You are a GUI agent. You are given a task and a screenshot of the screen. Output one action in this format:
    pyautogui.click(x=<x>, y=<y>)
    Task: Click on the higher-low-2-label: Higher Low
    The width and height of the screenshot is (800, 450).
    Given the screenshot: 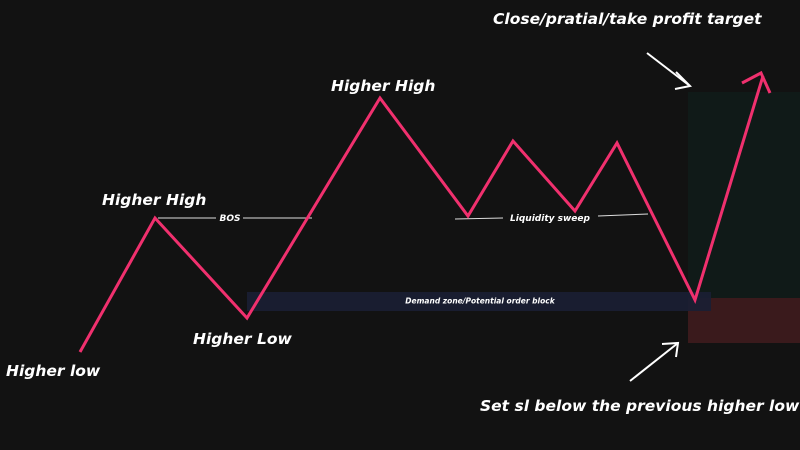 What is the action you would take?
    pyautogui.click(x=242, y=339)
    